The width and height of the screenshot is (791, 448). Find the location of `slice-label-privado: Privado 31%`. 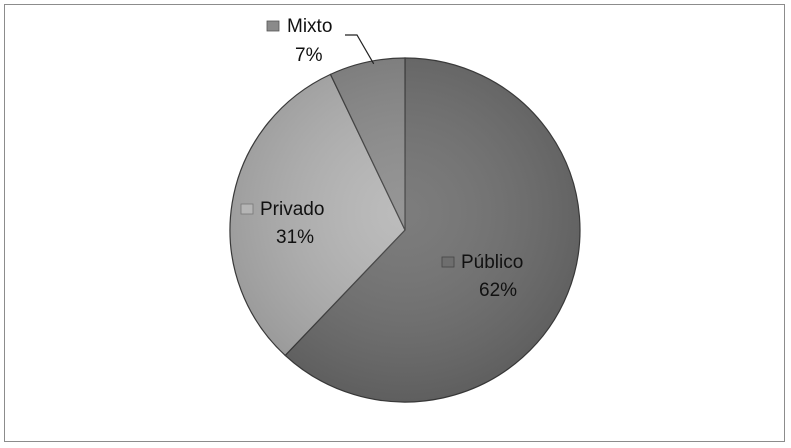

slice-label-privado: Privado 31% is located at coordinates (282, 223).